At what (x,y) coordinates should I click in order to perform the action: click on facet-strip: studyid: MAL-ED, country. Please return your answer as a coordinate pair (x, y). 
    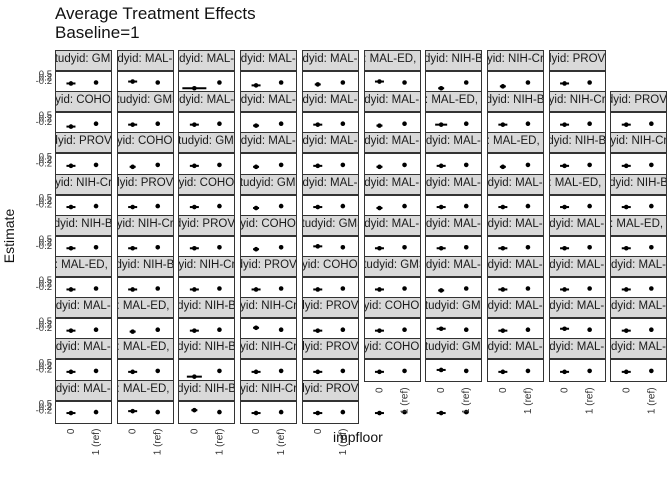
    Looking at the image, I should click on (515, 143).